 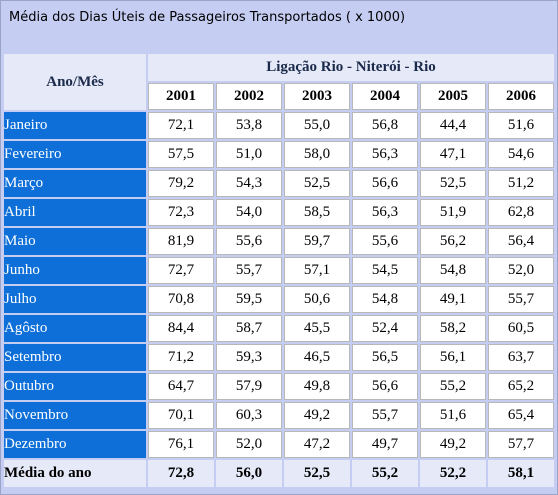 What do you see at coordinates (317, 386) in the screenshot?
I see `value-cell: 49,8` at bounding box center [317, 386].